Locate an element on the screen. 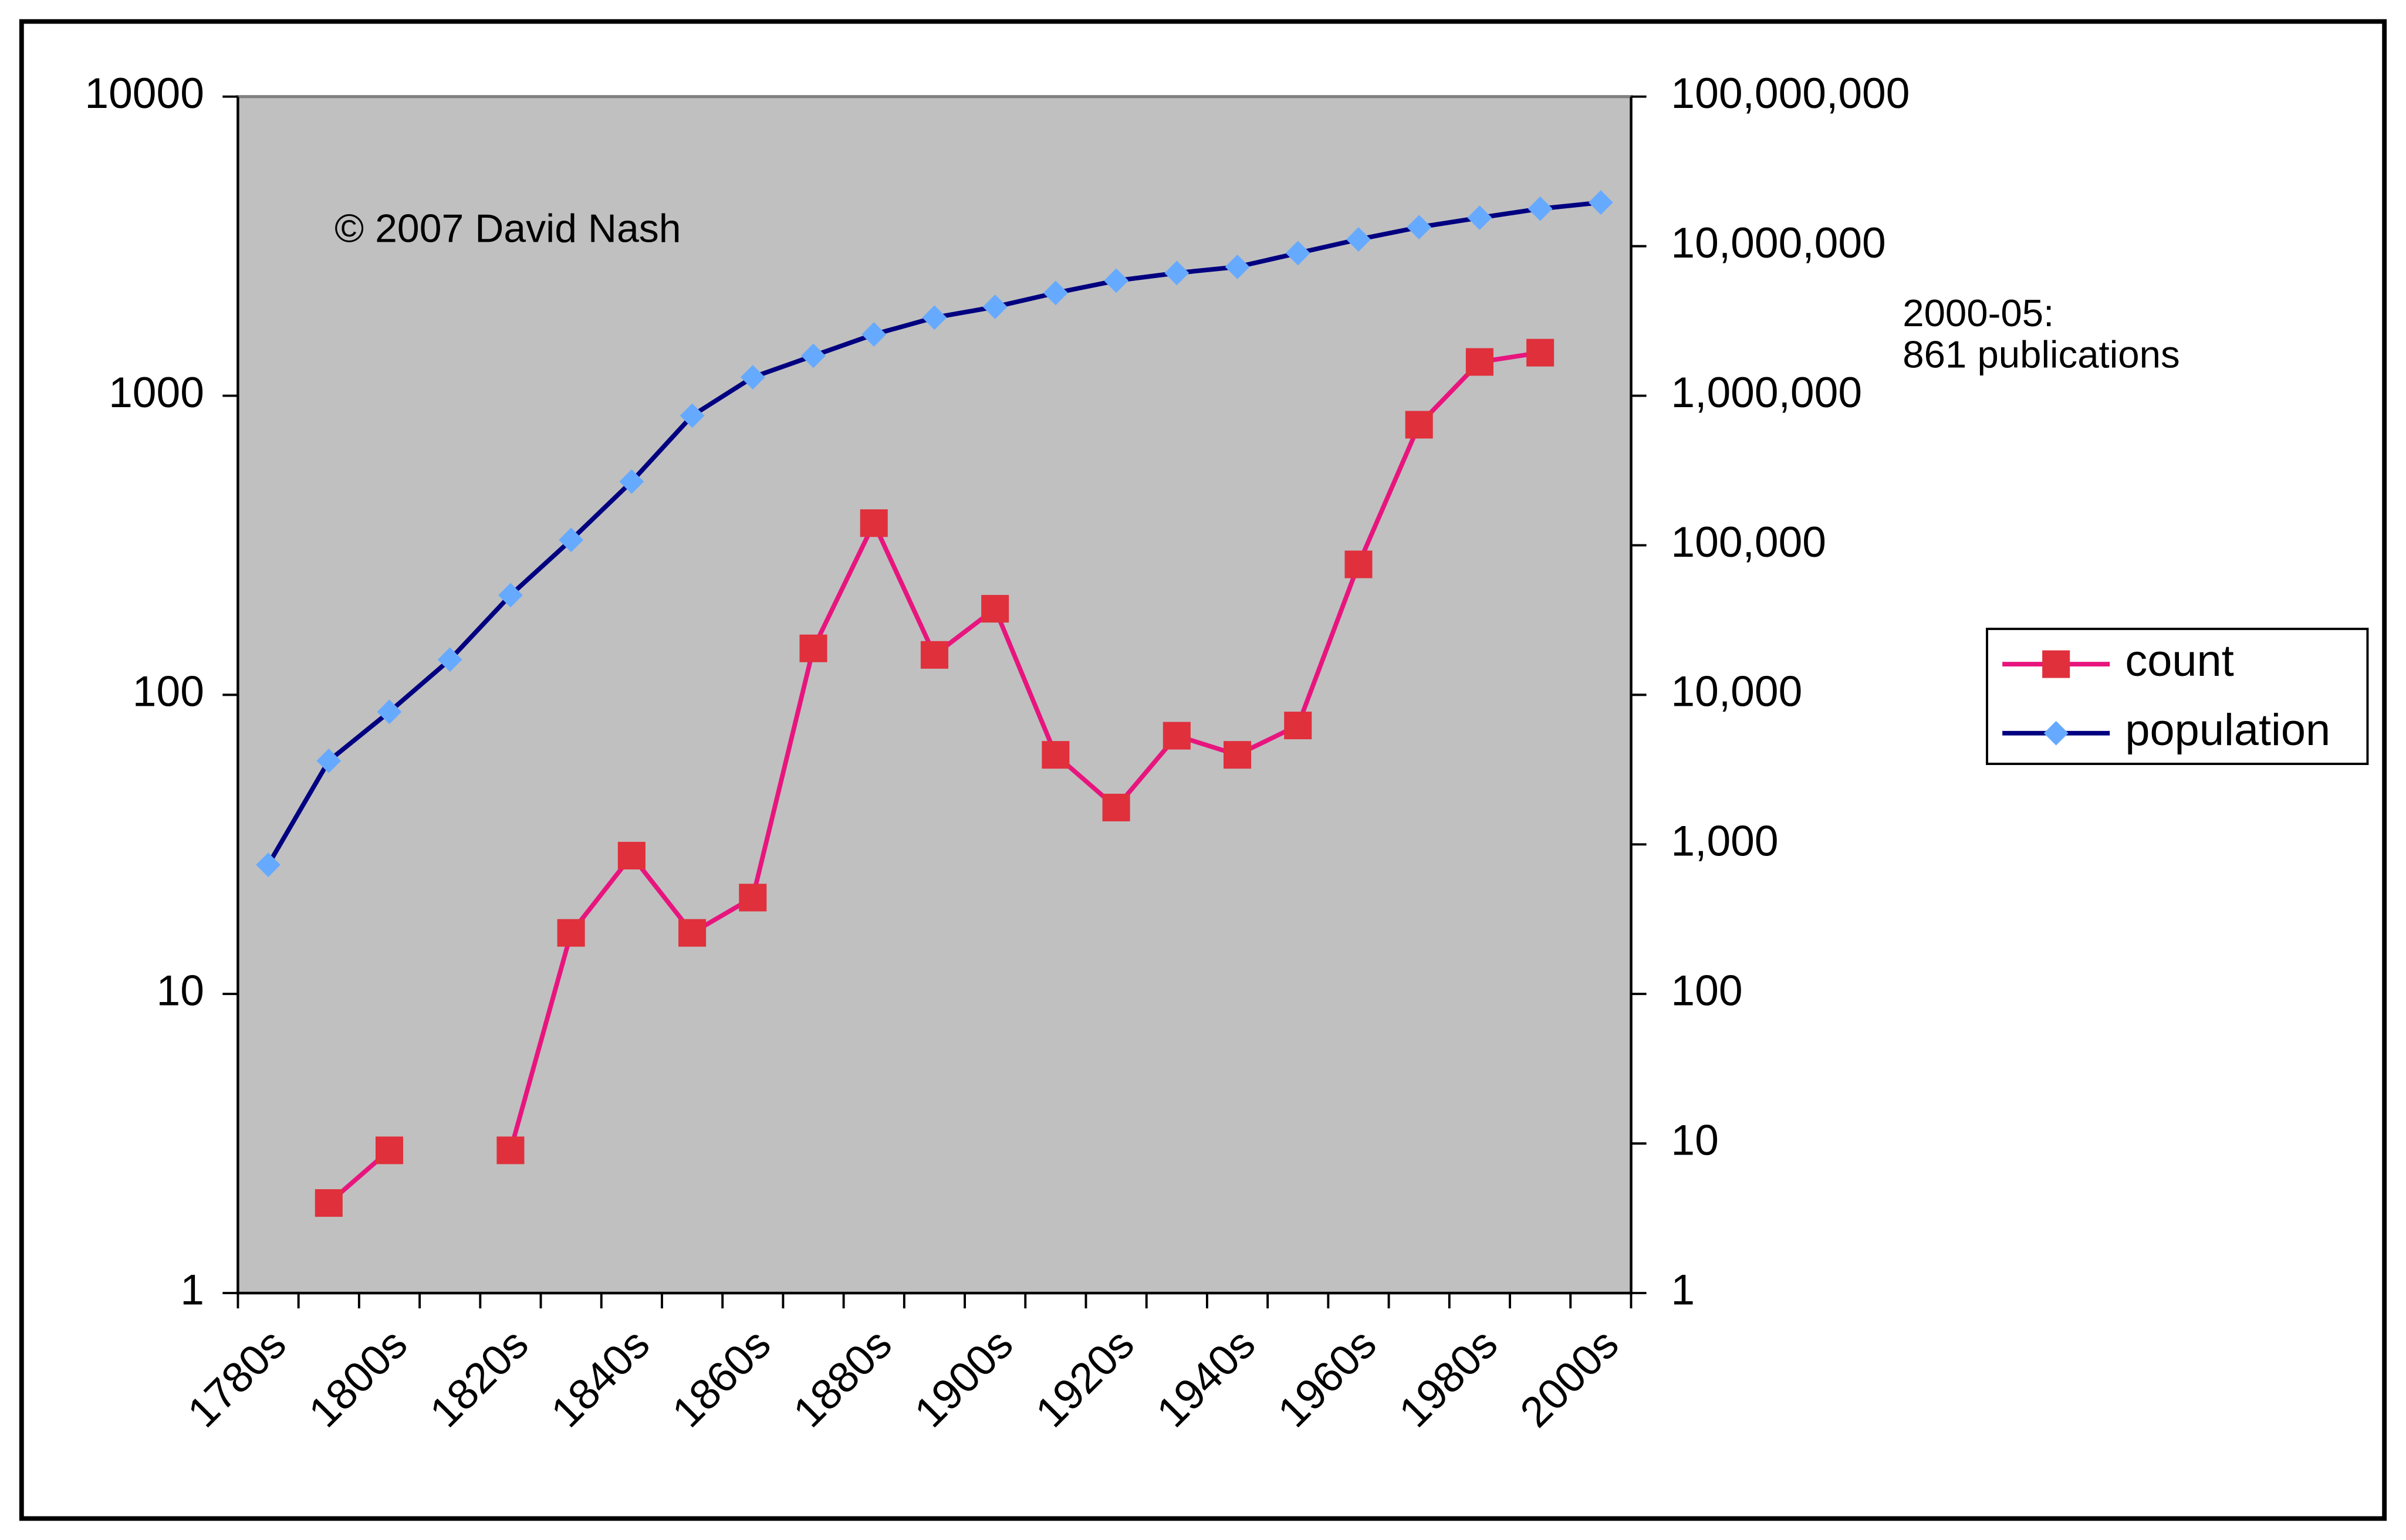  y-tick-label: 10 is located at coordinates (180, 991).